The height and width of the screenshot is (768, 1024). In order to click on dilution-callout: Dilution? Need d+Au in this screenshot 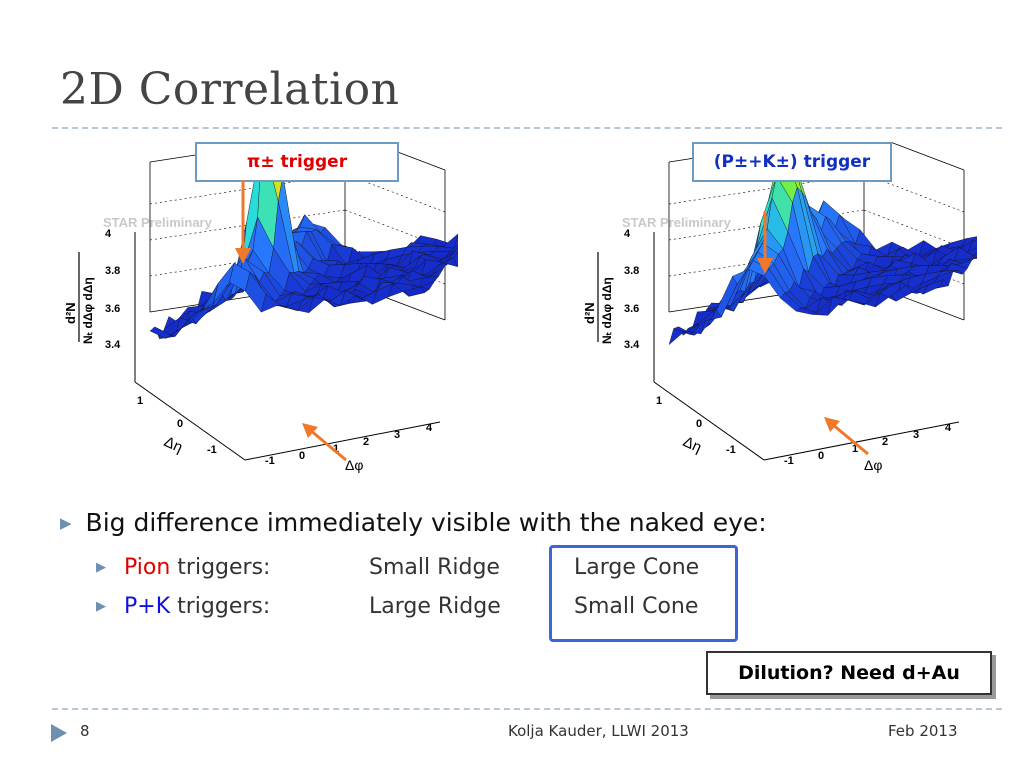, I will do `click(849, 673)`.